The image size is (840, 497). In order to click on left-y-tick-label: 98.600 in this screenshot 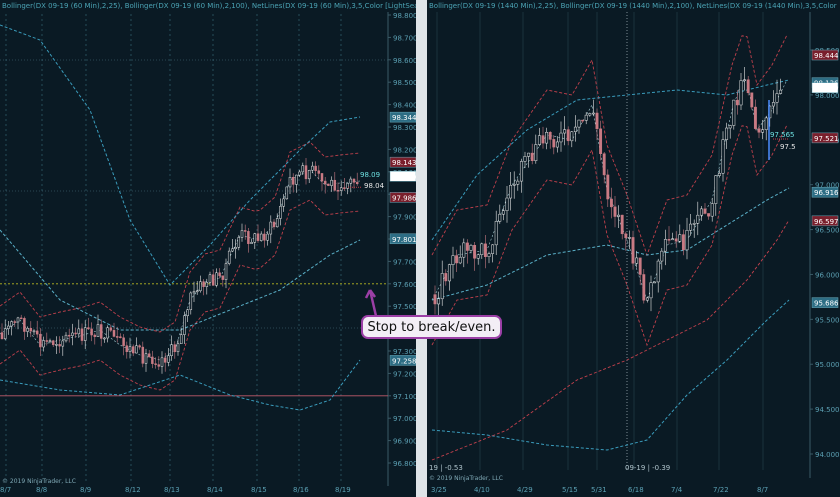, I will do `click(404, 61)`.